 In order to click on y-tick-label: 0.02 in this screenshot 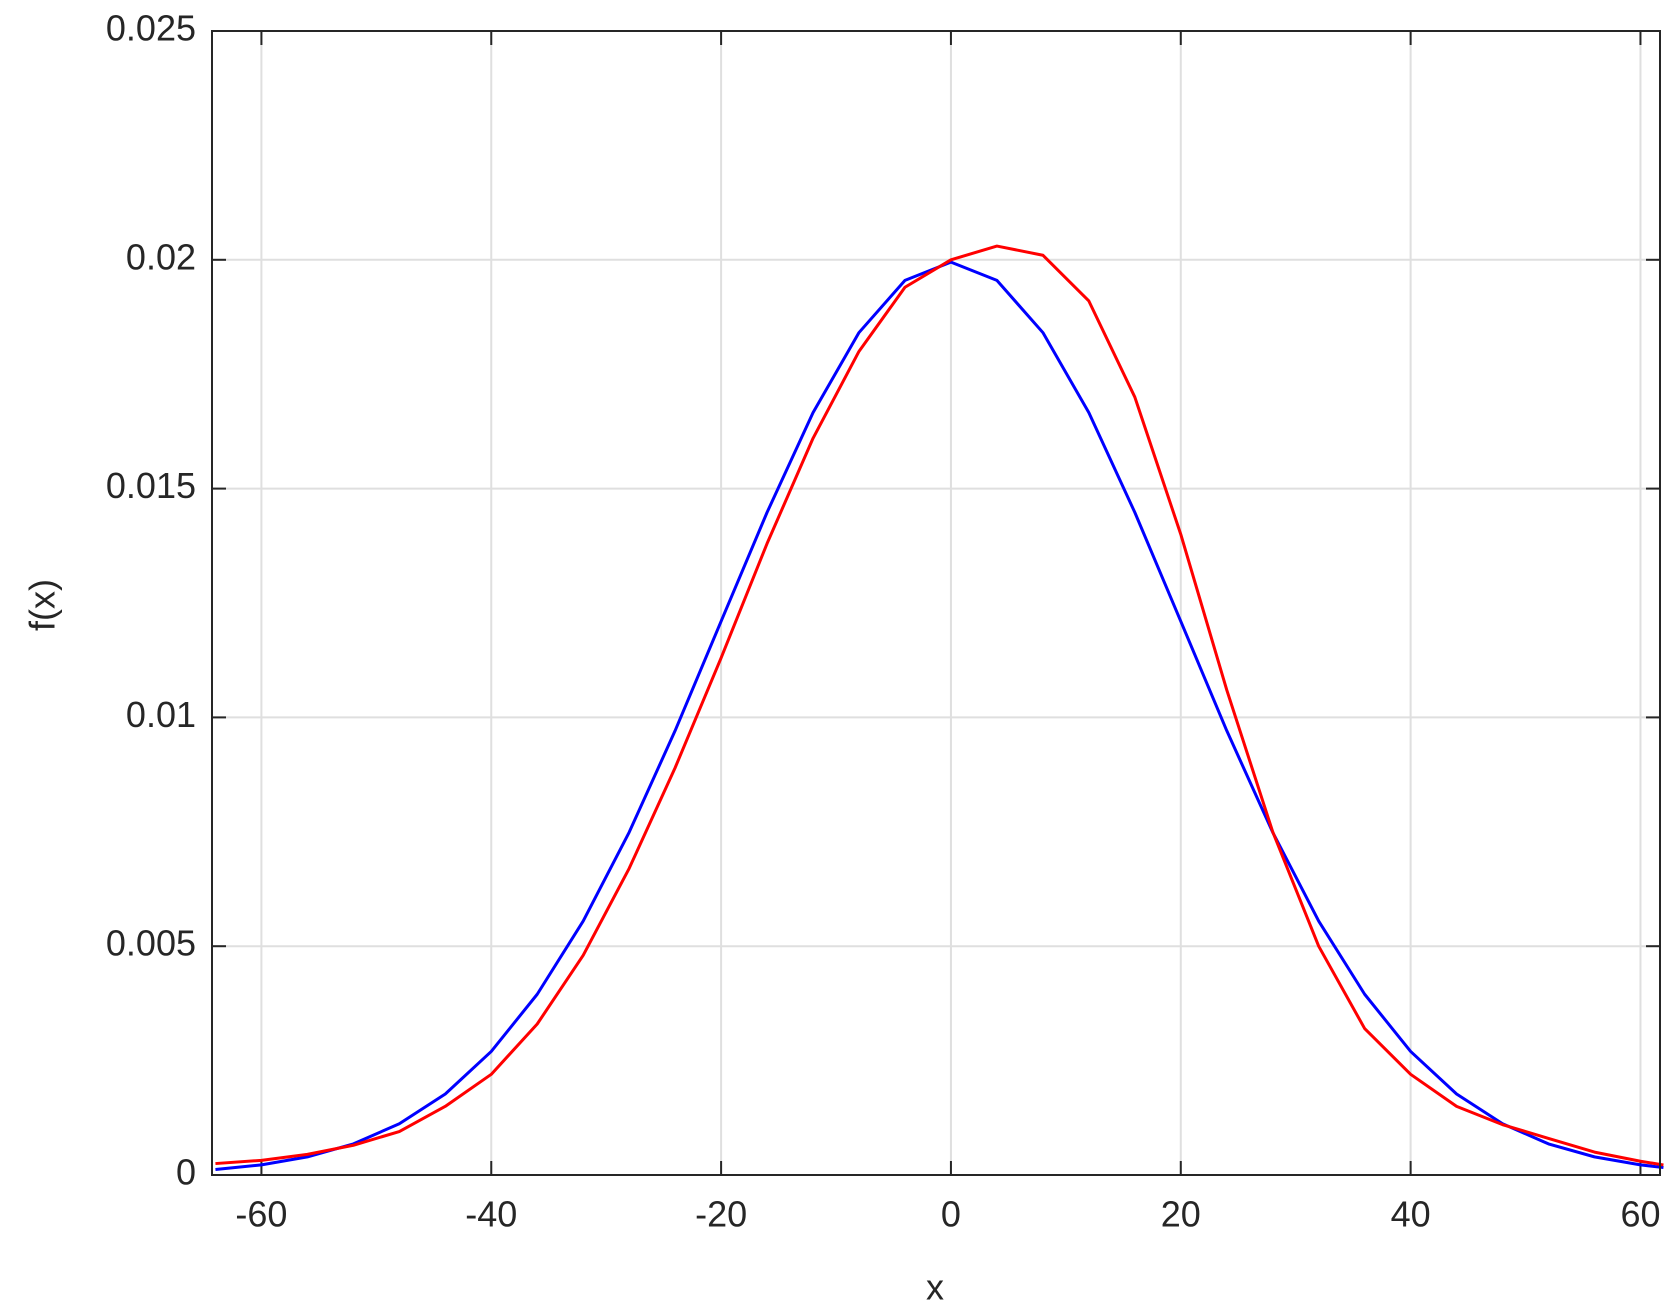, I will do `click(161, 256)`.